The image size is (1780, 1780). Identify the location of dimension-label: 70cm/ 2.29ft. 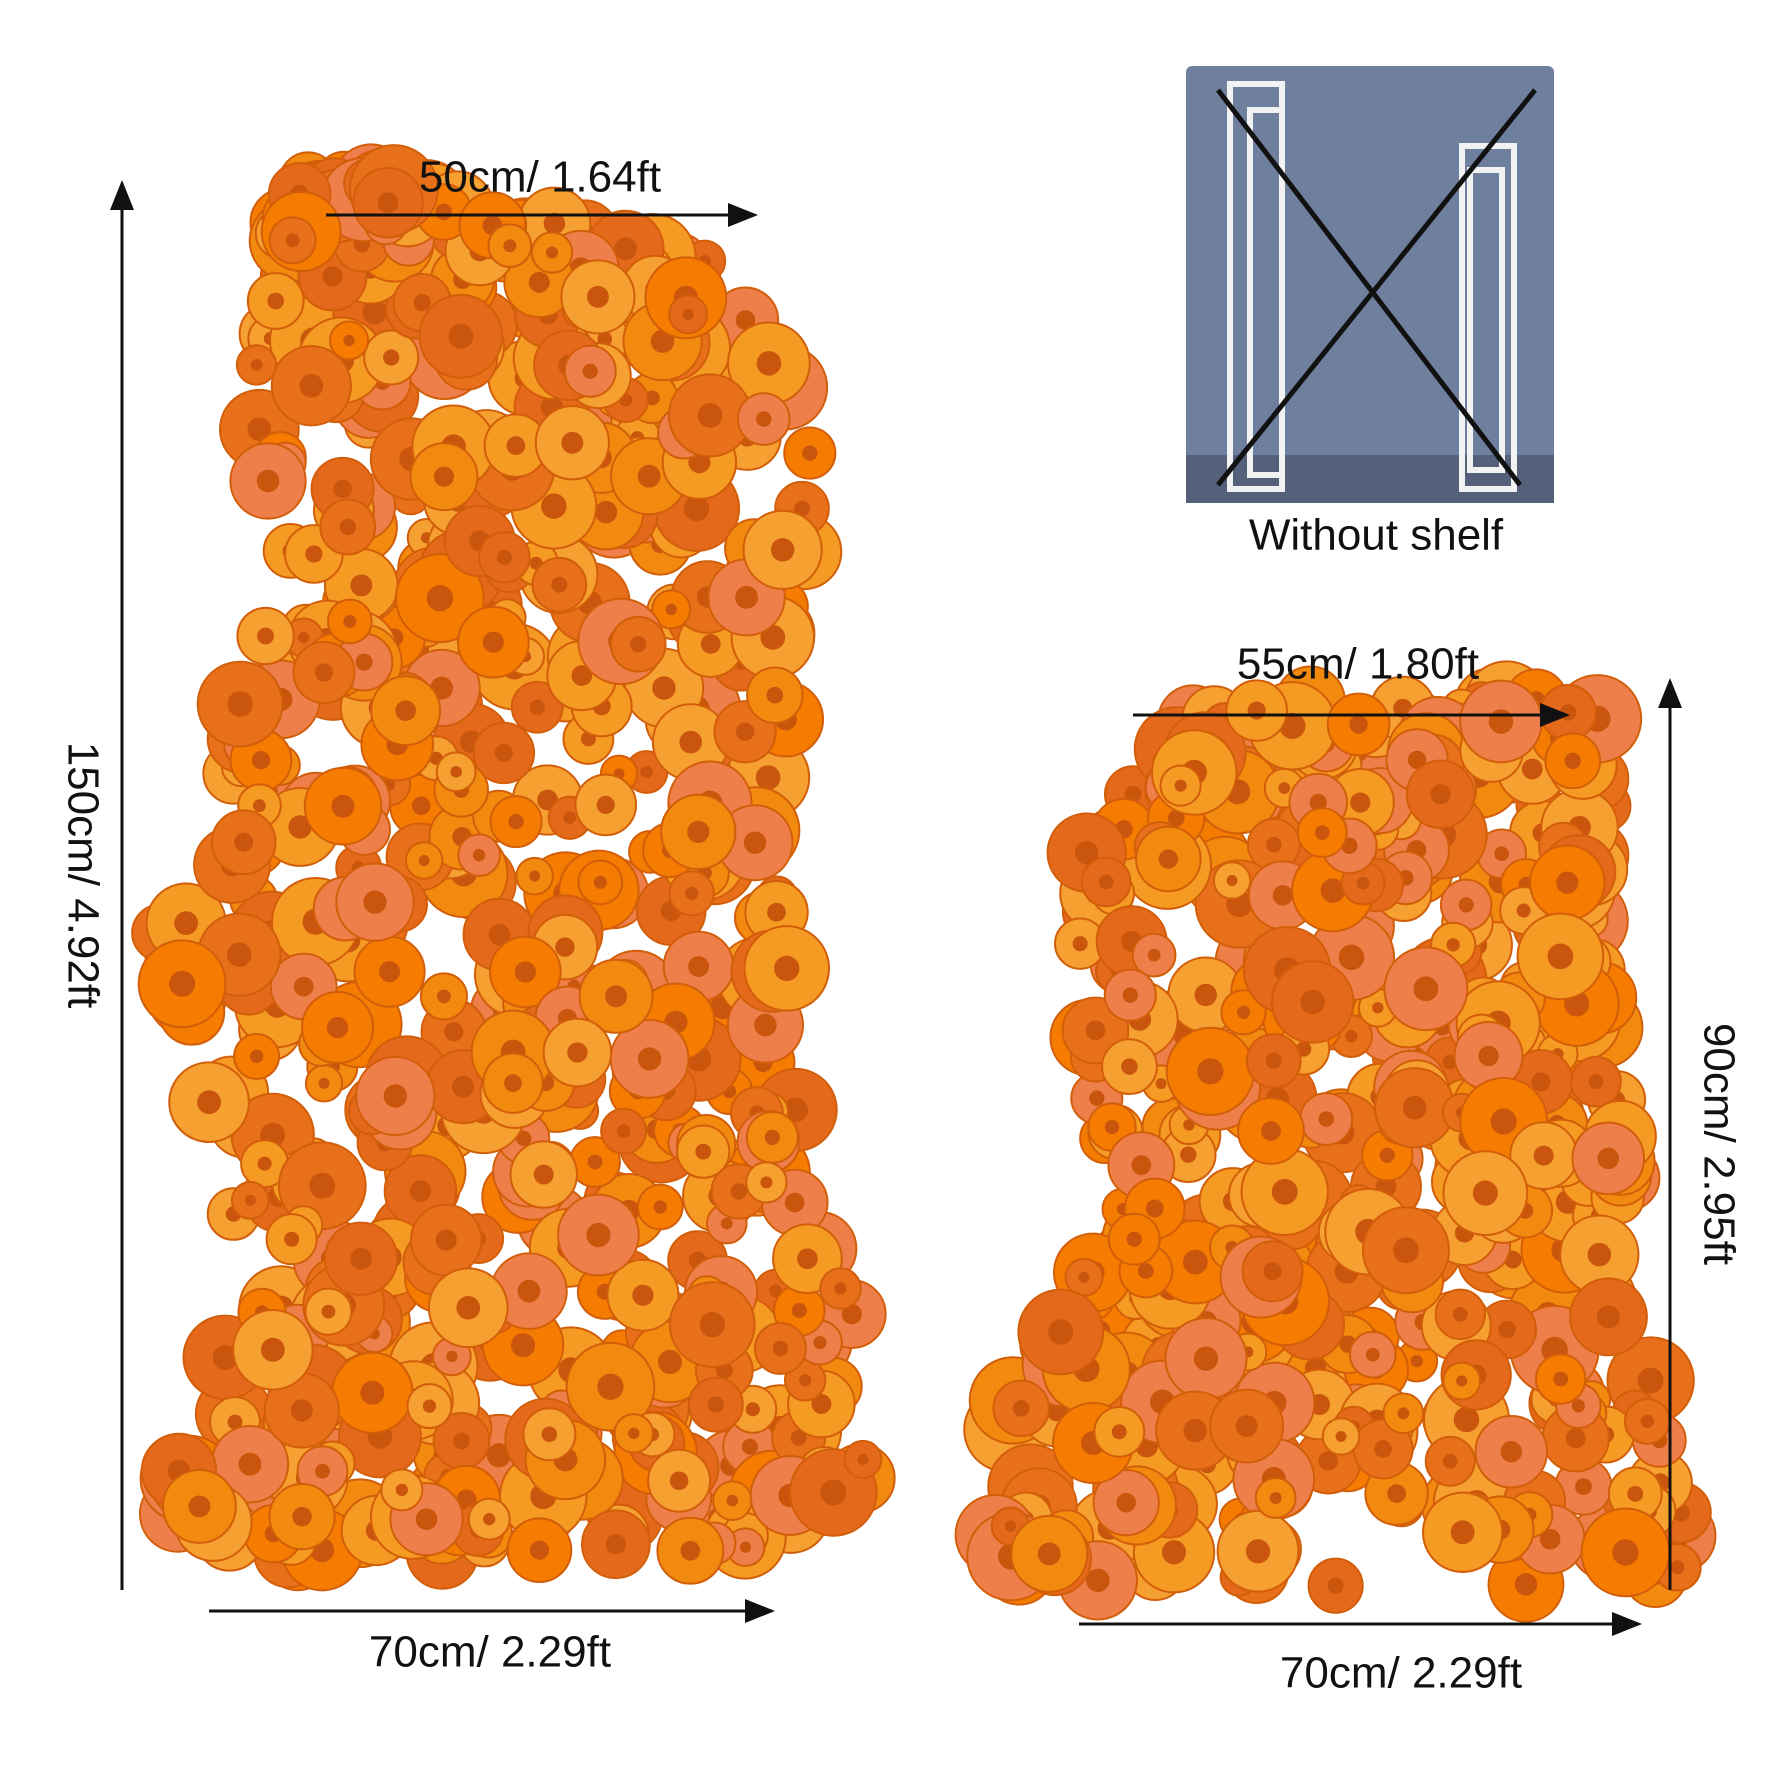
(1401, 1673).